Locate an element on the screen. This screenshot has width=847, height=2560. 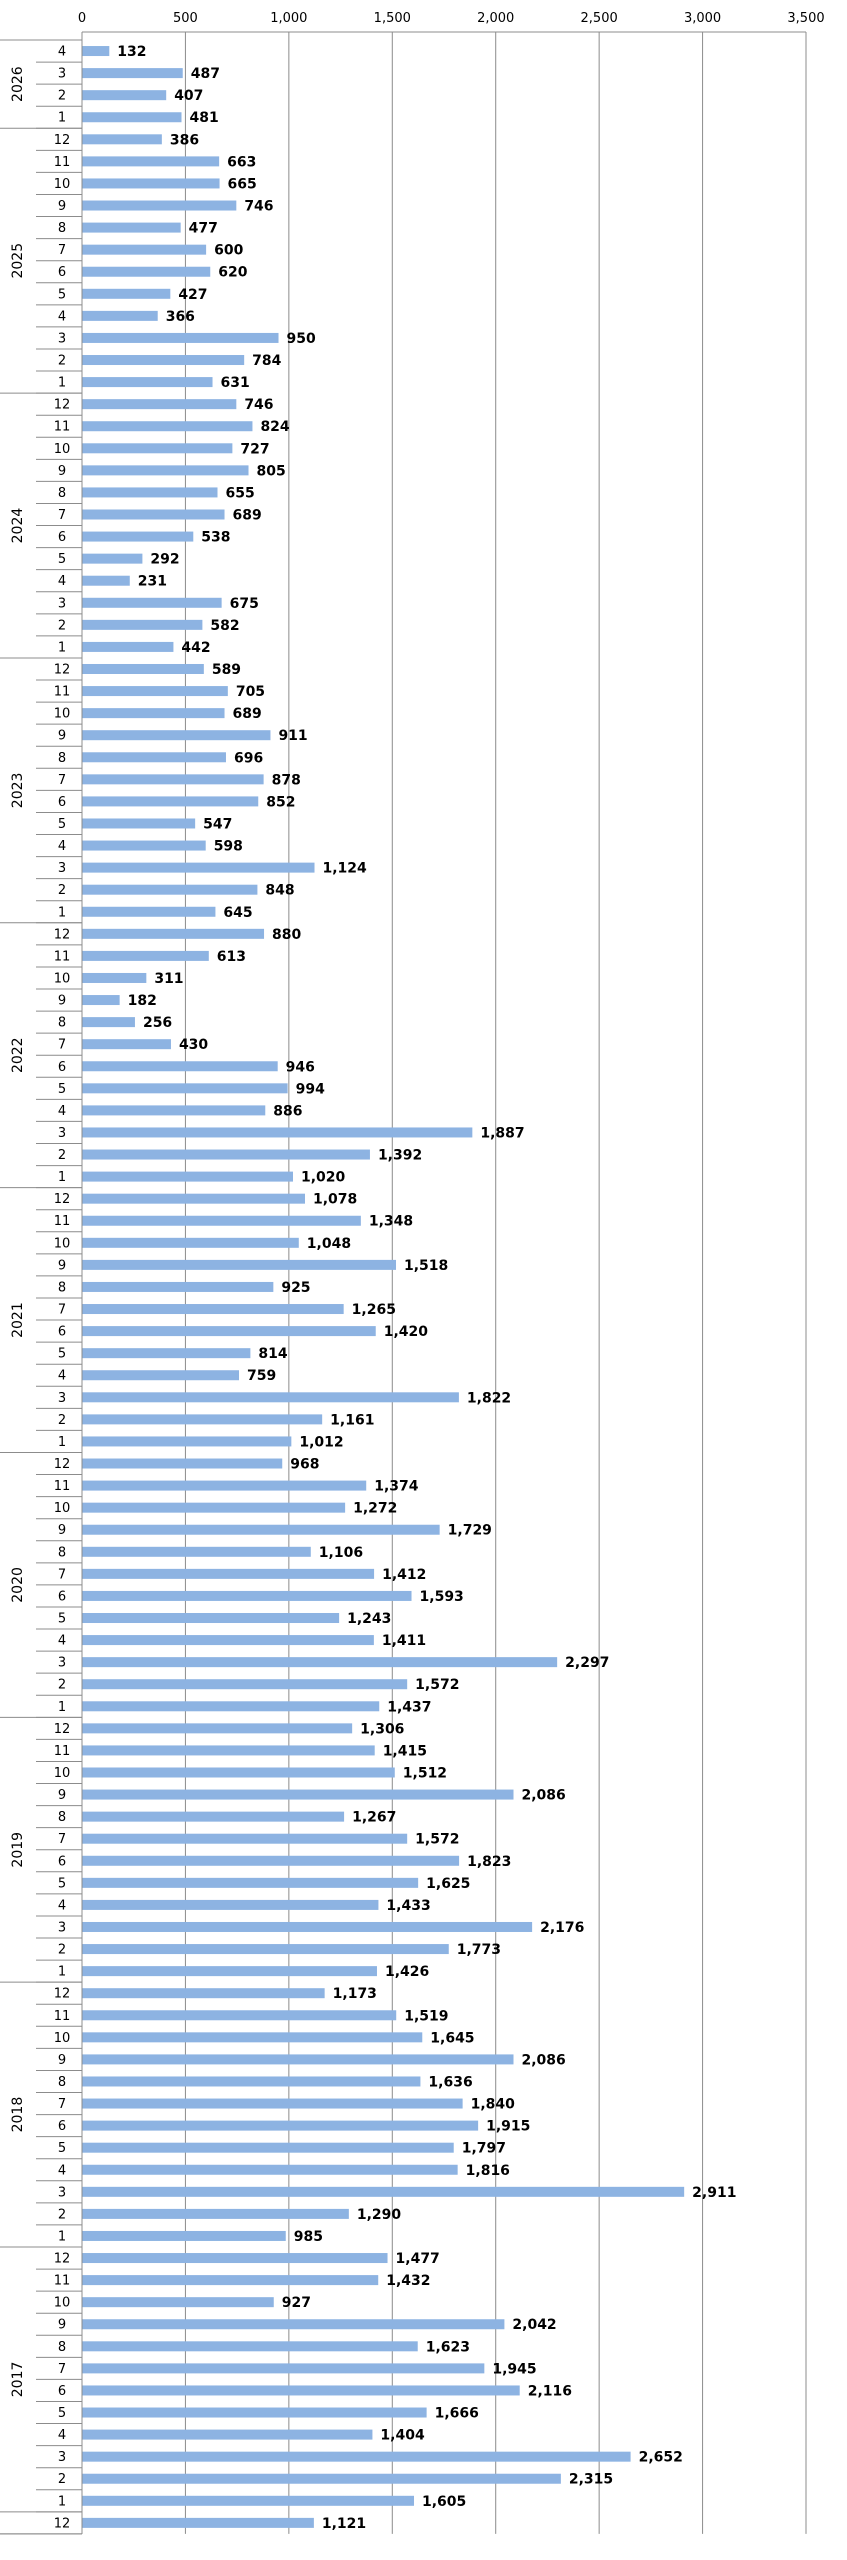
value-label: 645 is located at coordinates (237, 913).